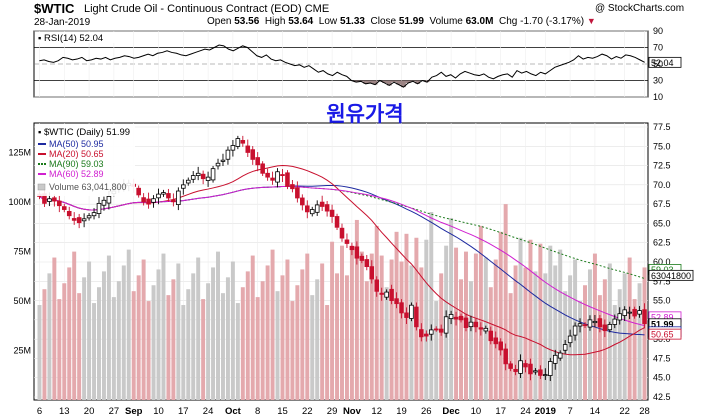 This screenshot has height=420, width=701. What do you see at coordinates (569, 411) in the screenshot?
I see `date-tick-label: 7` at bounding box center [569, 411].